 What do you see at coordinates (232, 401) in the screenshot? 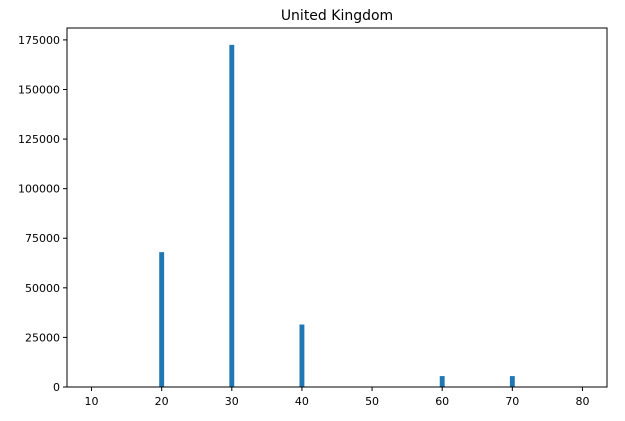
I see `x-tick-label: 30` at bounding box center [232, 401].